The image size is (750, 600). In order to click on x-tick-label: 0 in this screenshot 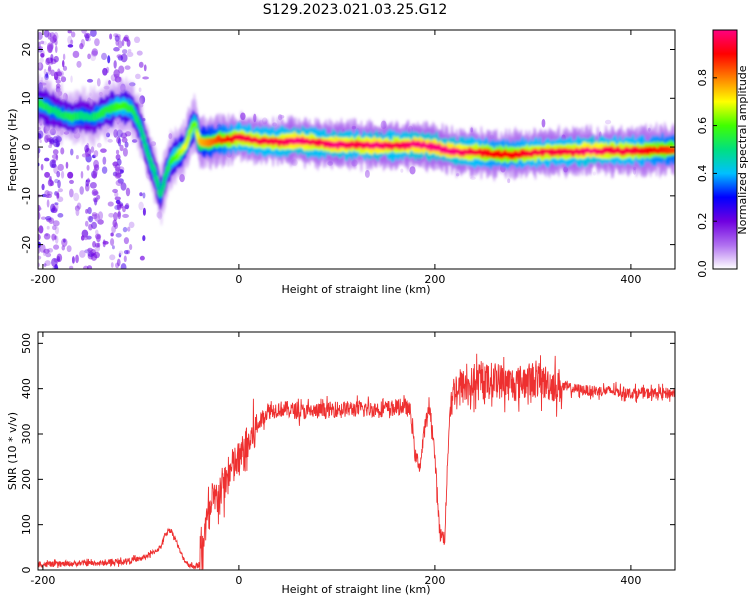, I will do `click(238, 580)`.